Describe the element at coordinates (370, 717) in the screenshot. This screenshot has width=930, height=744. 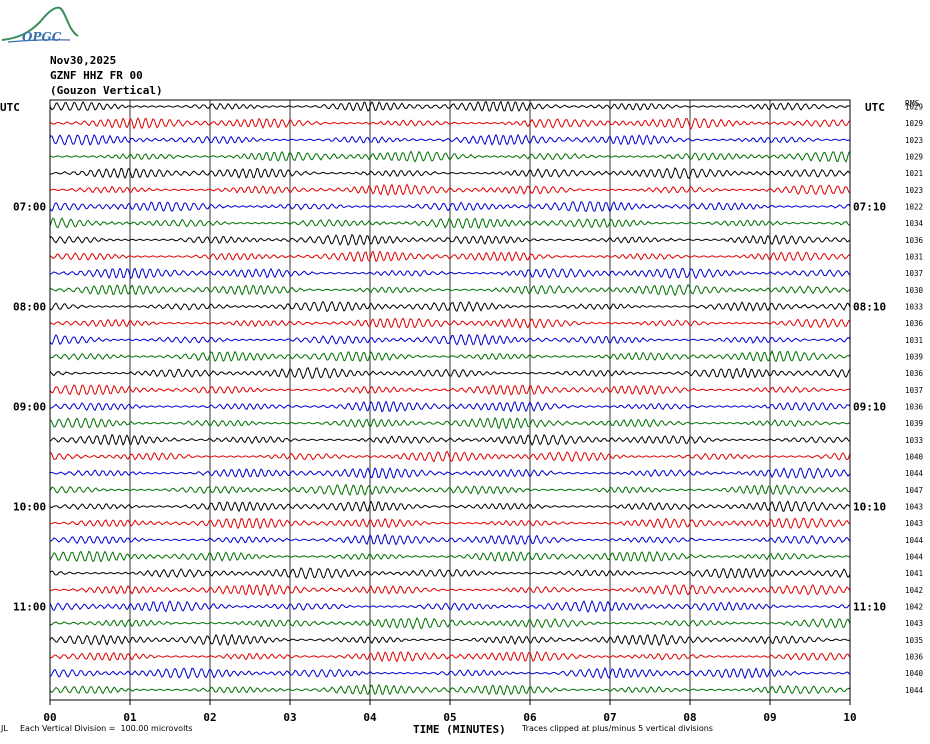
I see `x-tick-label: 04` at that location.